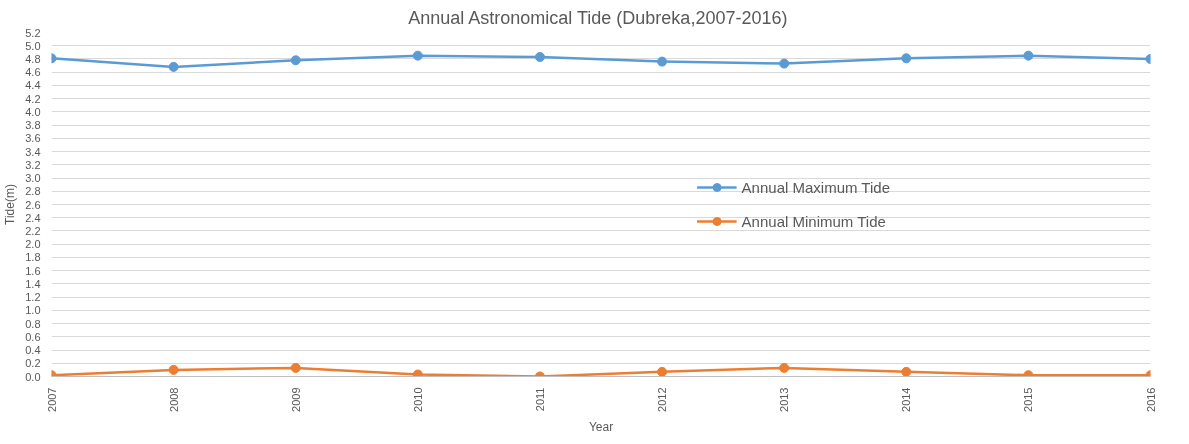  Describe the element at coordinates (173, 399) in the screenshot. I see `x-tick-label: 2008` at that location.